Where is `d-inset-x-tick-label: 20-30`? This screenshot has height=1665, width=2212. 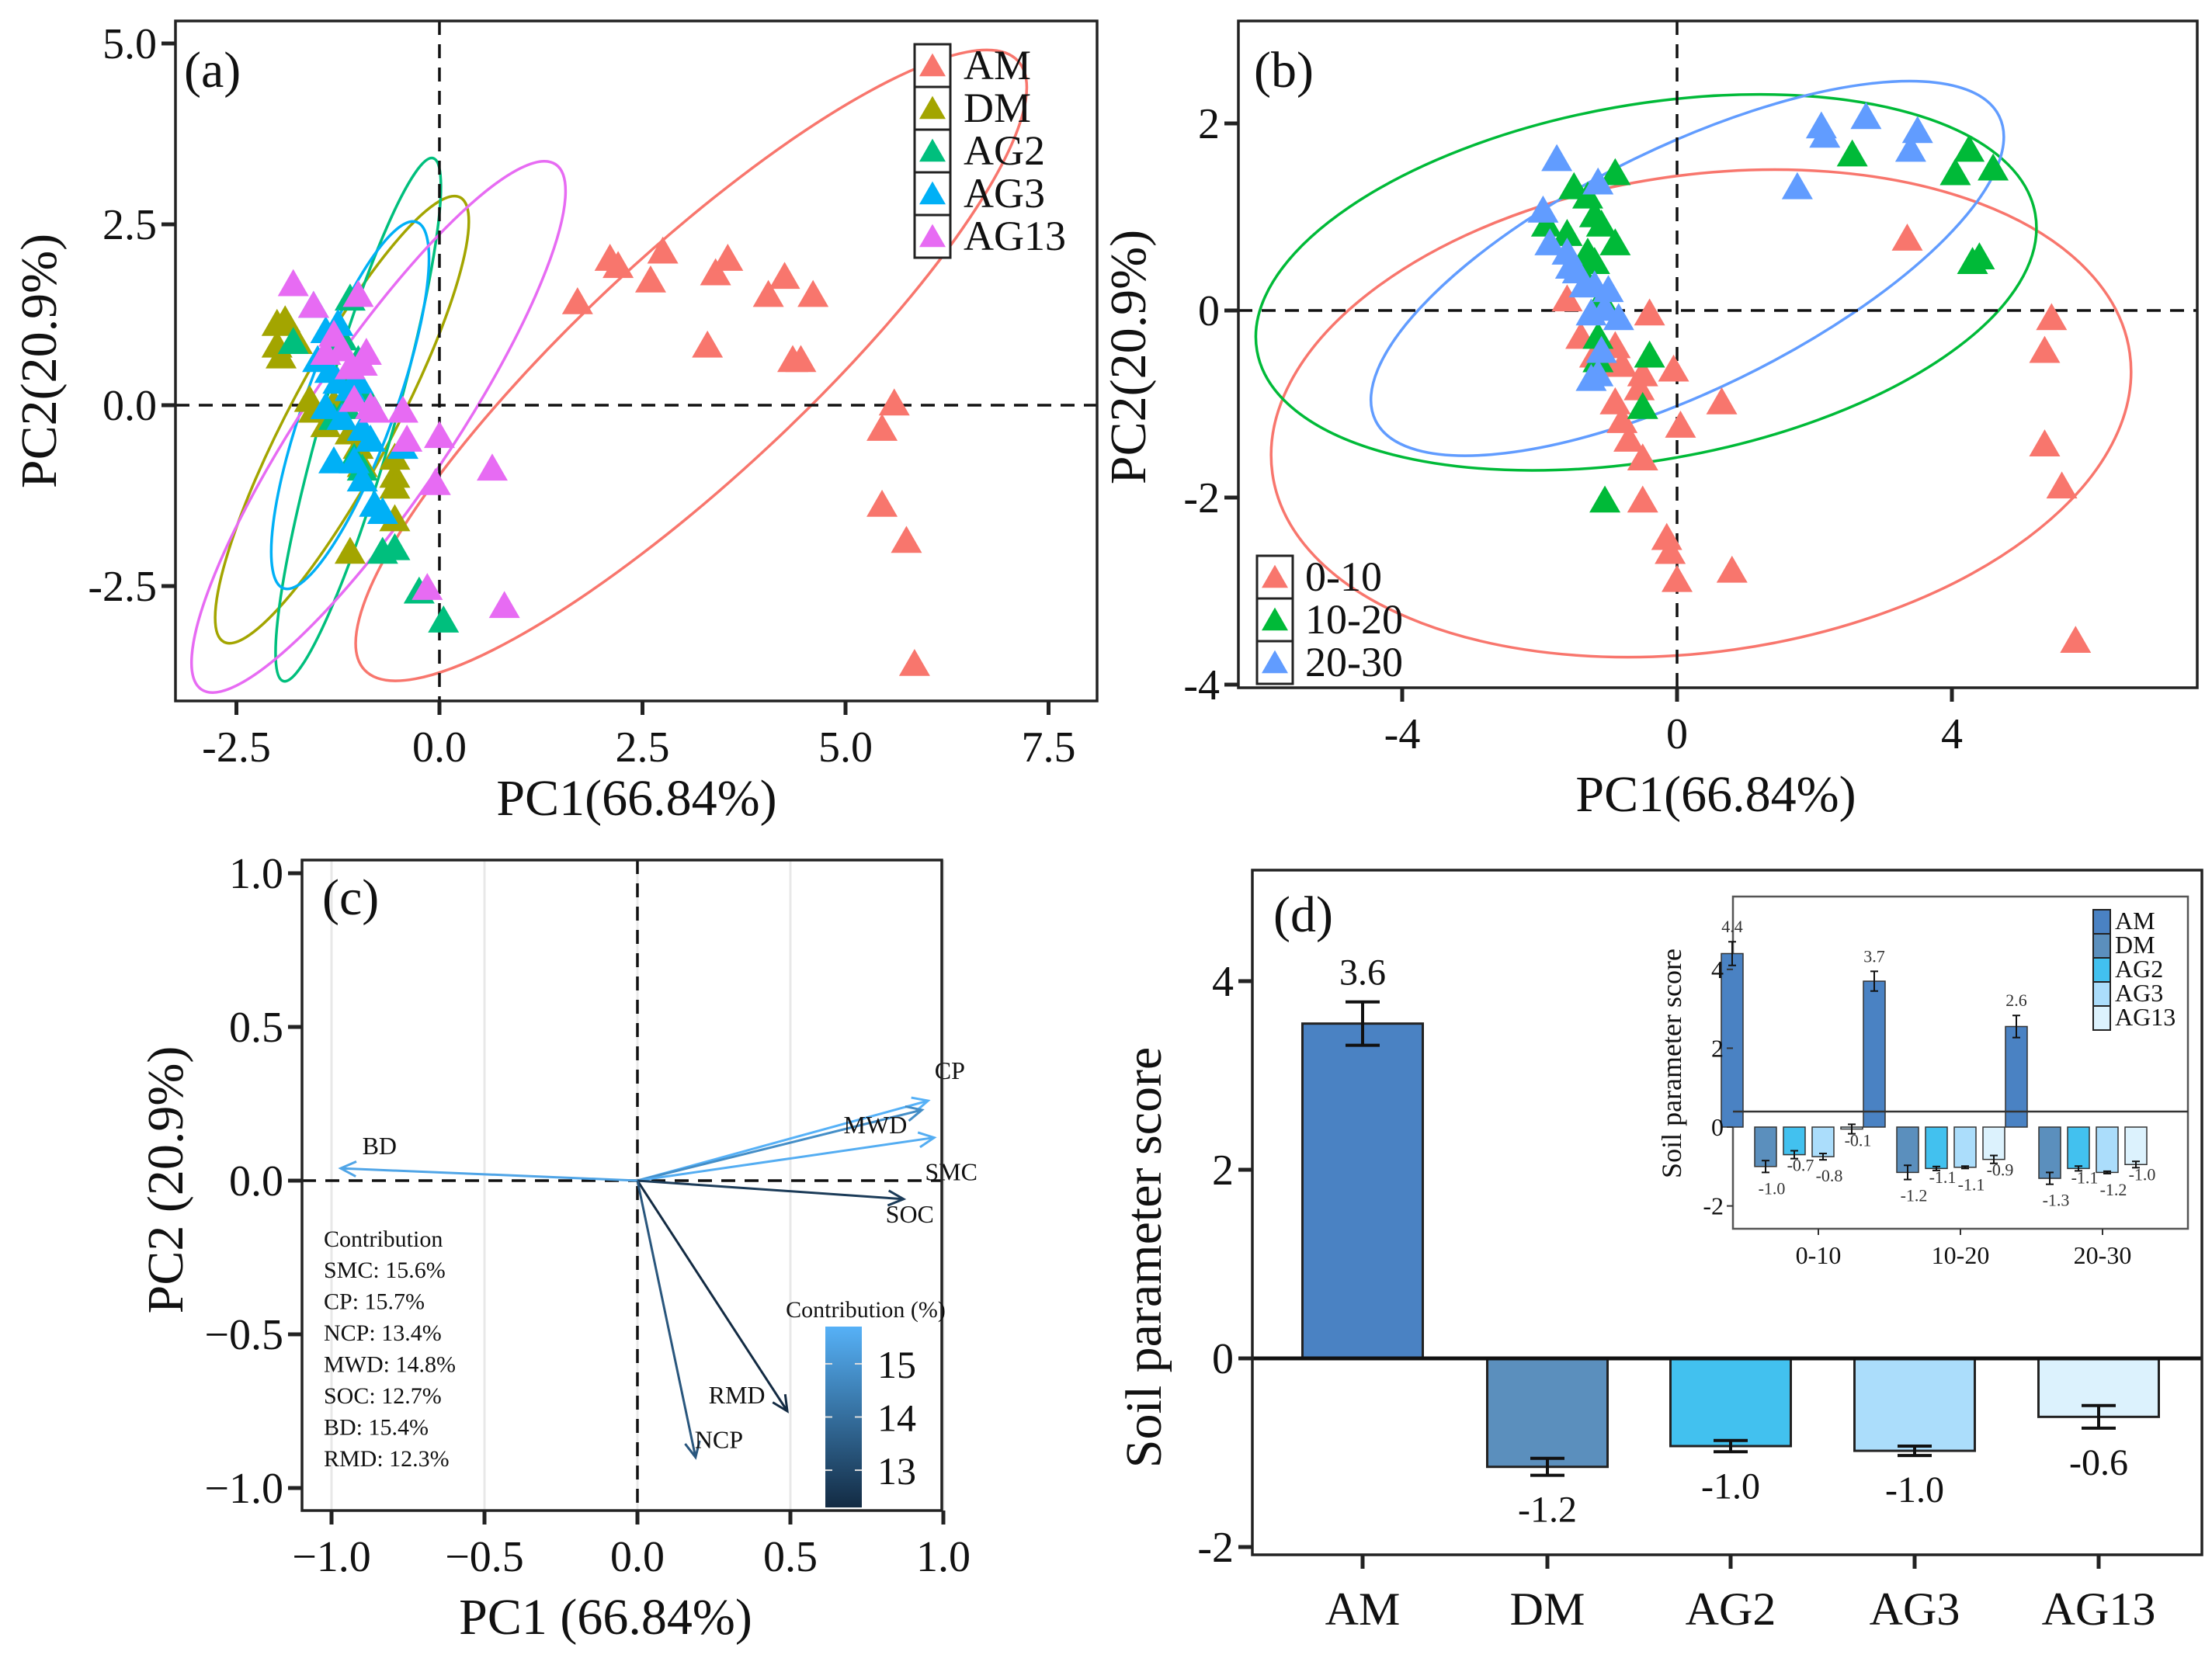
d-inset-x-tick-label: 20-30 is located at coordinates (2103, 1255).